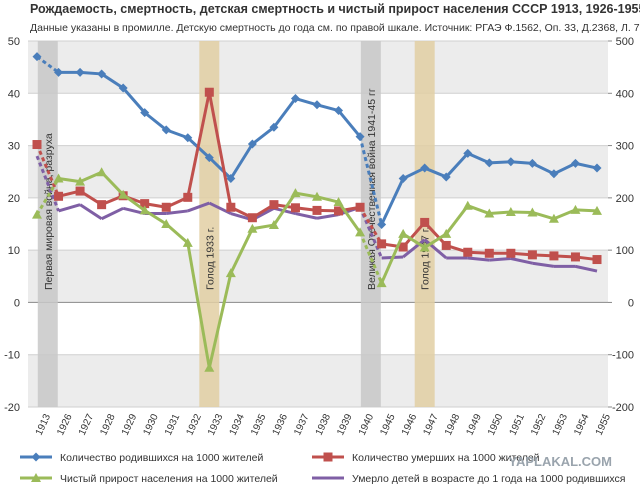 The height and width of the screenshot is (498, 640). Describe the element at coordinates (216, 424) in the screenshot. I see `x-tick-label: 1933` at that location.